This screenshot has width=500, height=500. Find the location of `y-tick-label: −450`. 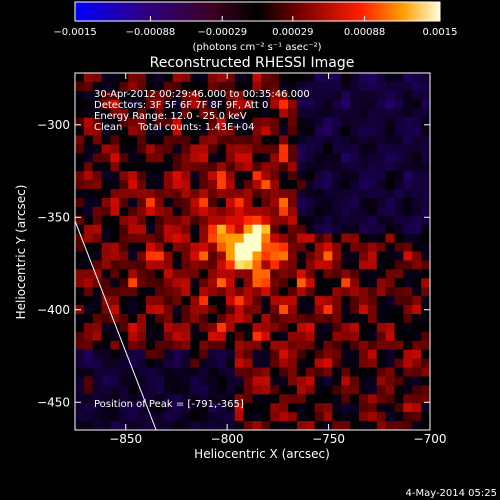

y-tick-label: −450 is located at coordinates (53, 402).